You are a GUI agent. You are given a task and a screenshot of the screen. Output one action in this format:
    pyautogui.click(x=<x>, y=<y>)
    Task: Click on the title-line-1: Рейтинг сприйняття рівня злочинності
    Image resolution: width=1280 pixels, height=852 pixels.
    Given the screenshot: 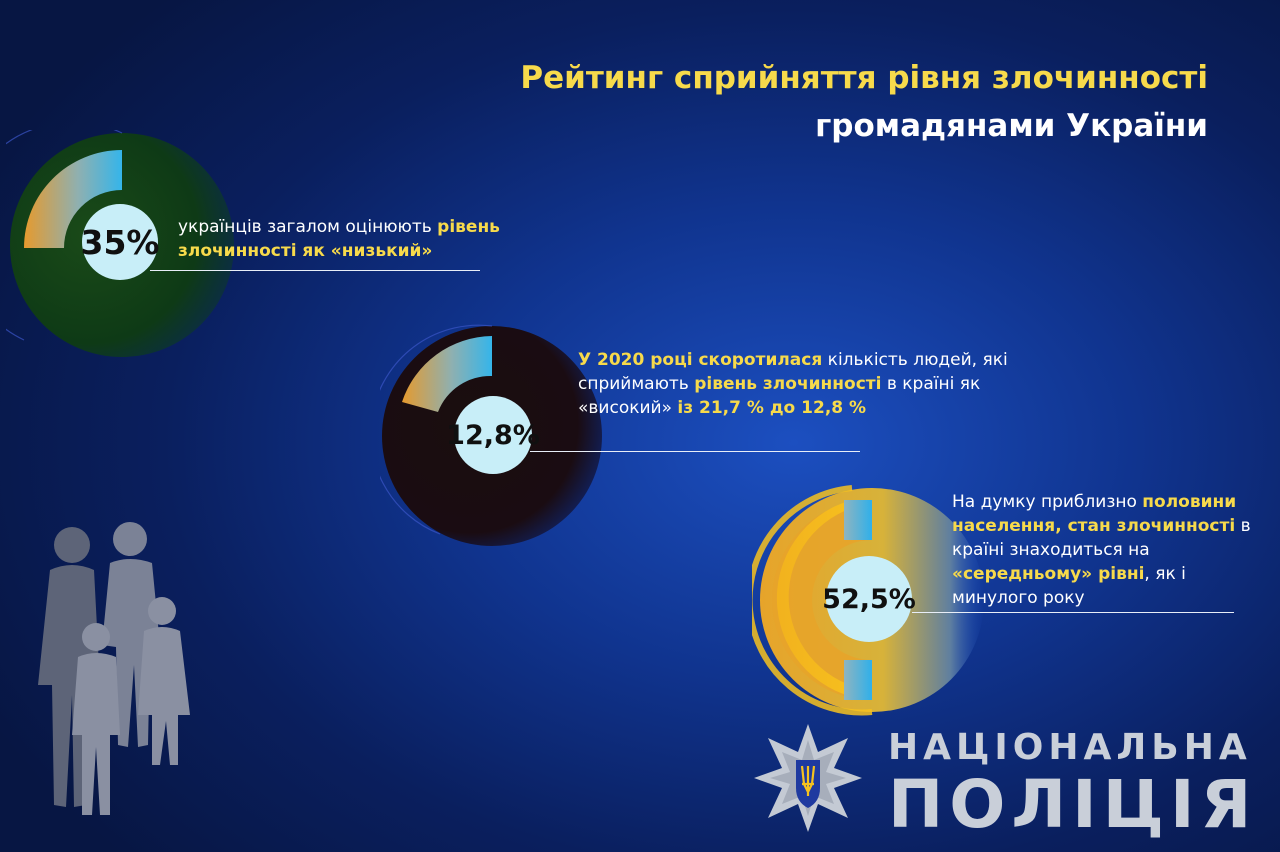 What is the action you would take?
    pyautogui.click(x=864, y=78)
    